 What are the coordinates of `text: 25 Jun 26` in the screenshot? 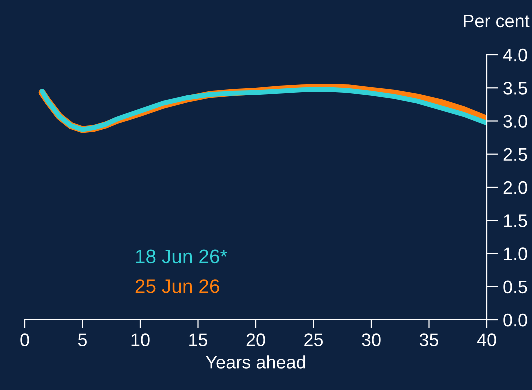 It's located at (178, 287).